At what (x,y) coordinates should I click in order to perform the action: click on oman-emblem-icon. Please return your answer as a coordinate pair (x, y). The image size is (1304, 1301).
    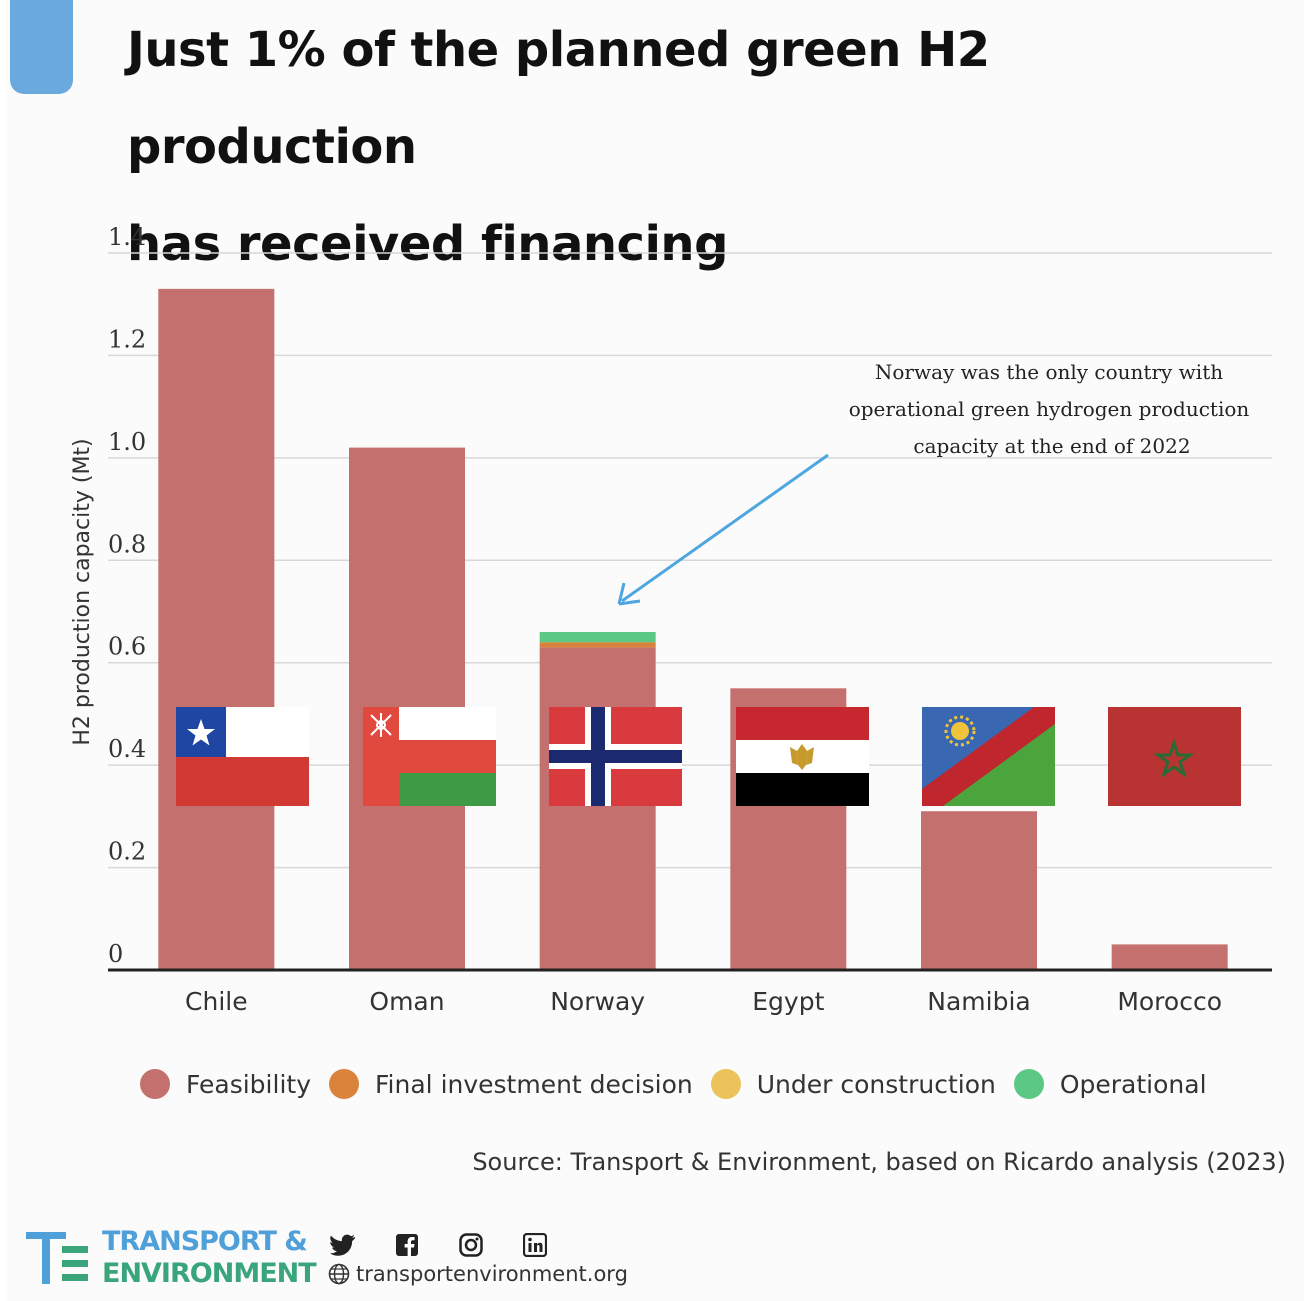
    Looking at the image, I should click on (381, 725).